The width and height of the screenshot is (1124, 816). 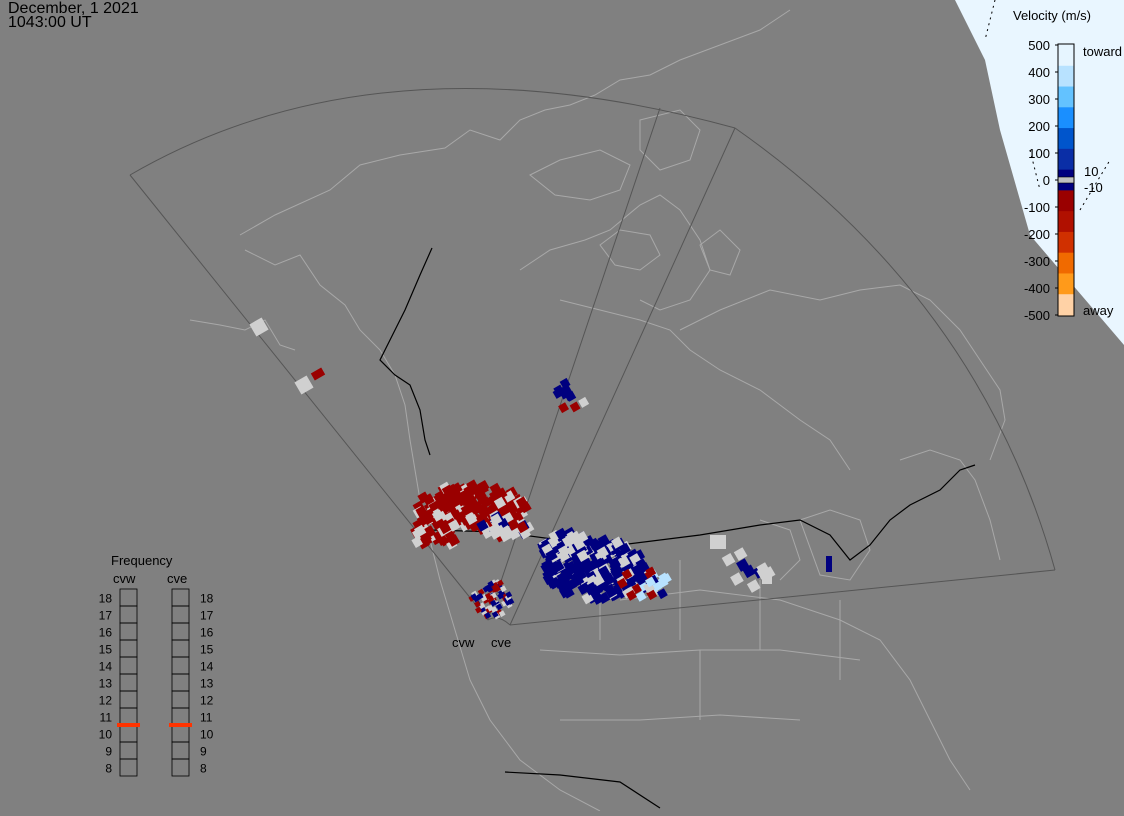 What do you see at coordinates (207, 684) in the screenshot?
I see `frequency-level-label: 13` at bounding box center [207, 684].